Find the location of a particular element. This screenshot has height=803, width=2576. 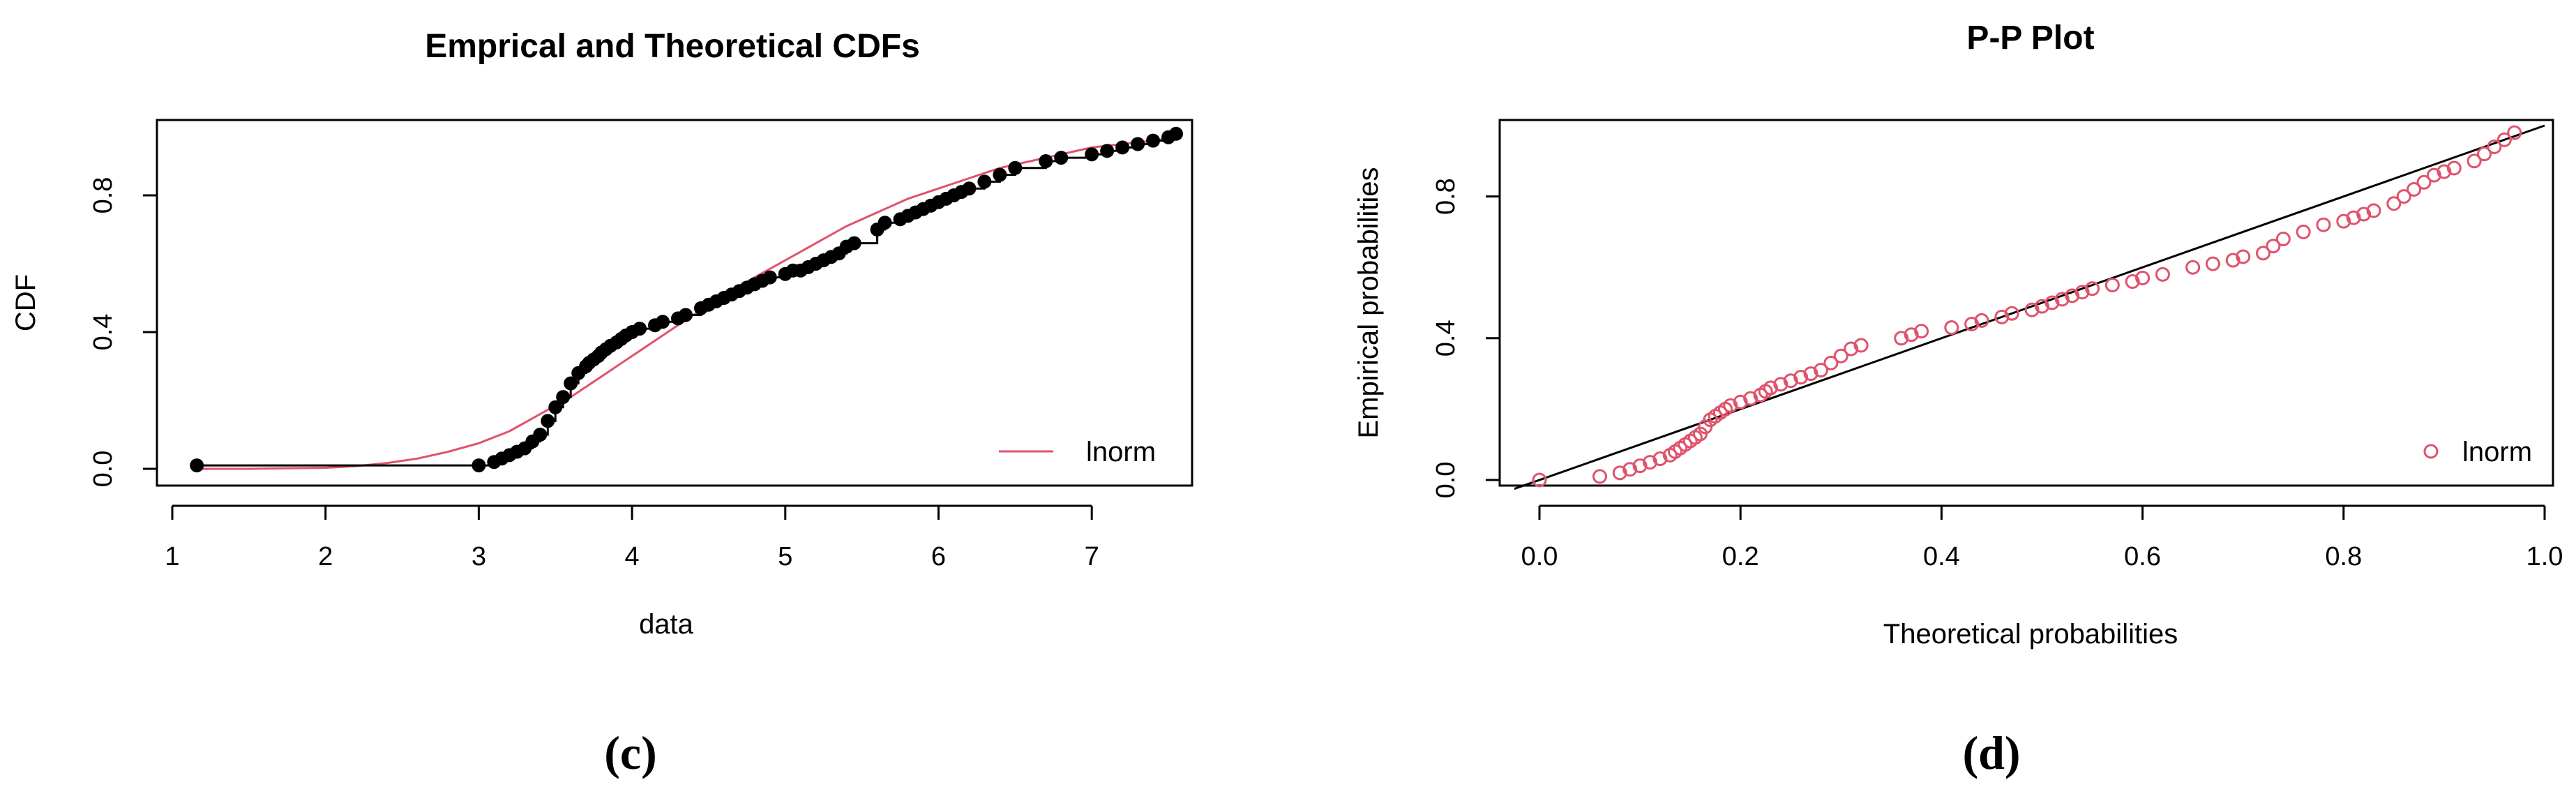

panel-caption: (d) is located at coordinates (1991, 752).